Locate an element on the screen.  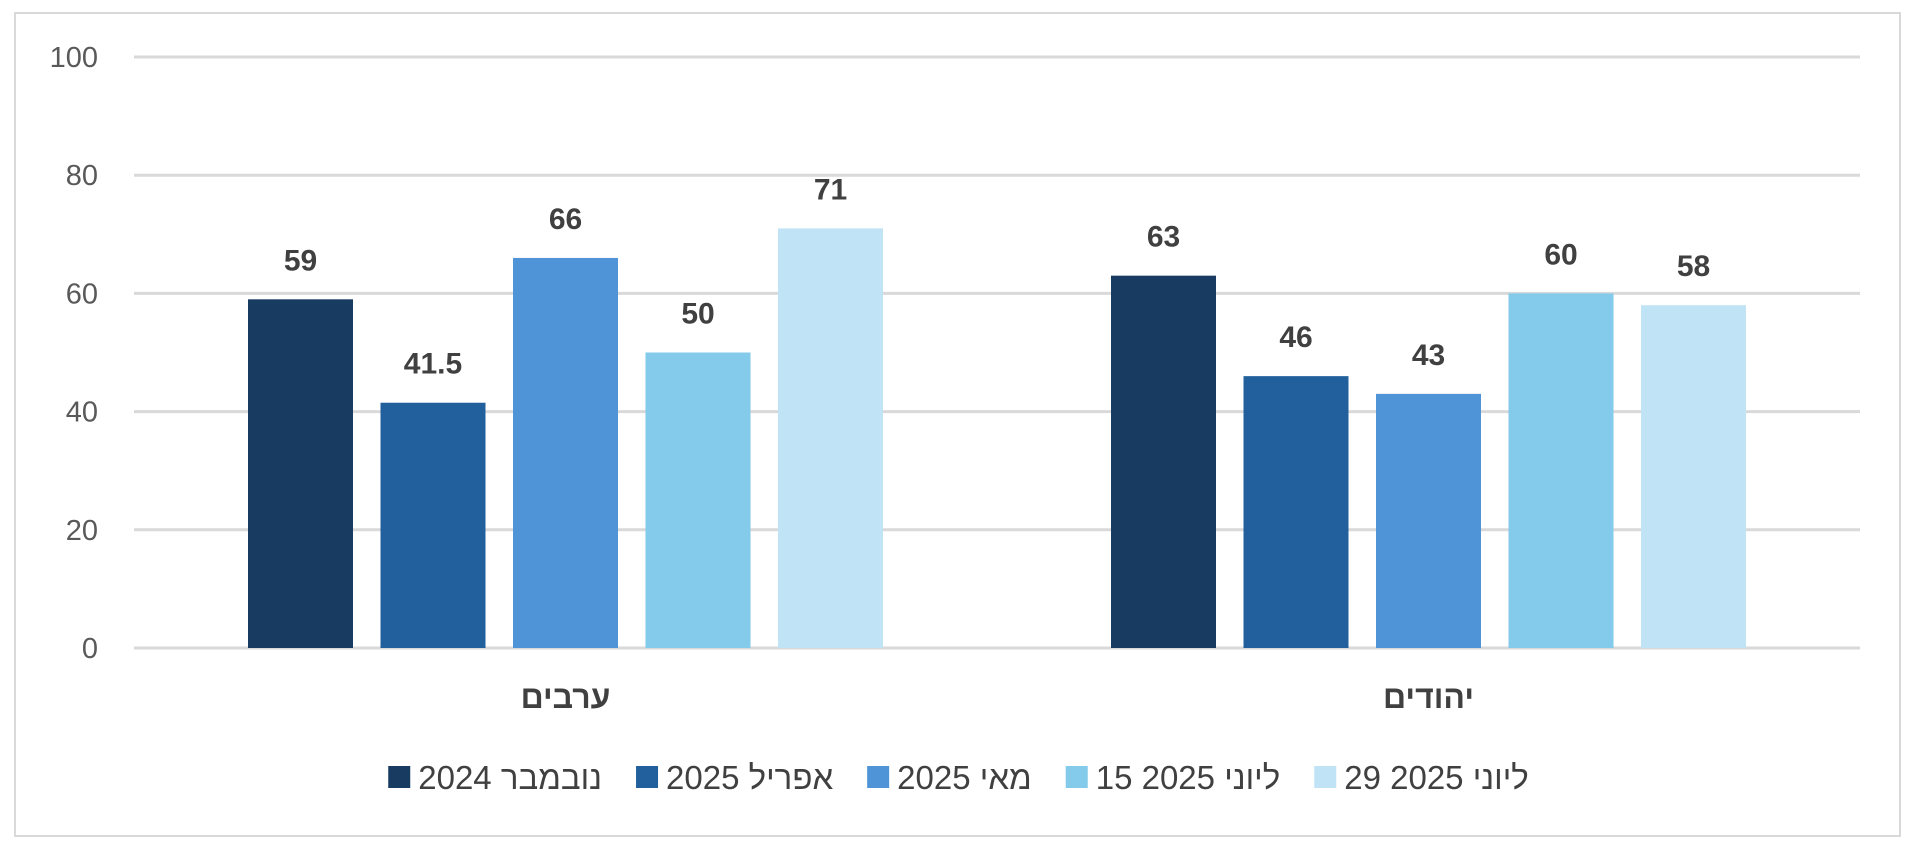
legend-item: מאי 2025 is located at coordinates (949, 777).